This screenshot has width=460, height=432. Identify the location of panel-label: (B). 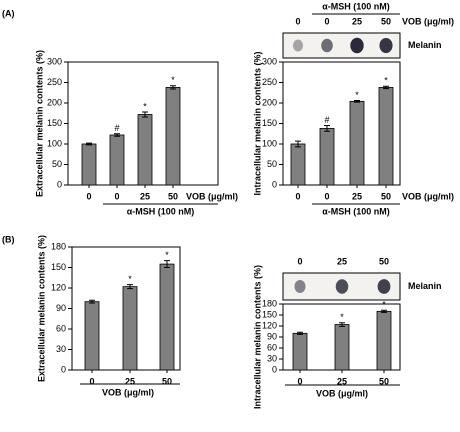
(8, 239).